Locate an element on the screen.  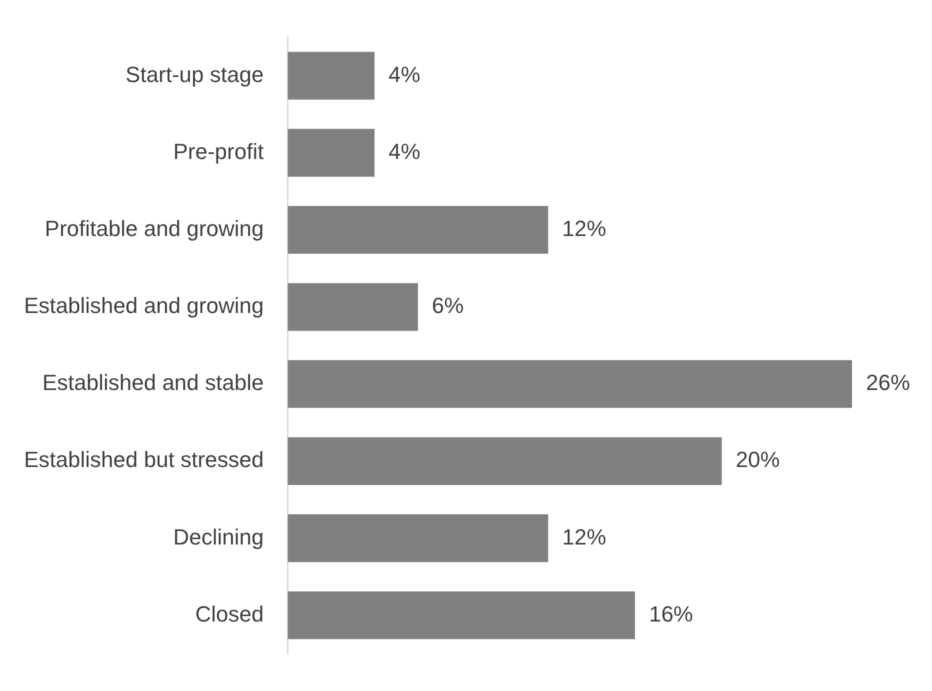
data-label: 16% is located at coordinates (671, 613).